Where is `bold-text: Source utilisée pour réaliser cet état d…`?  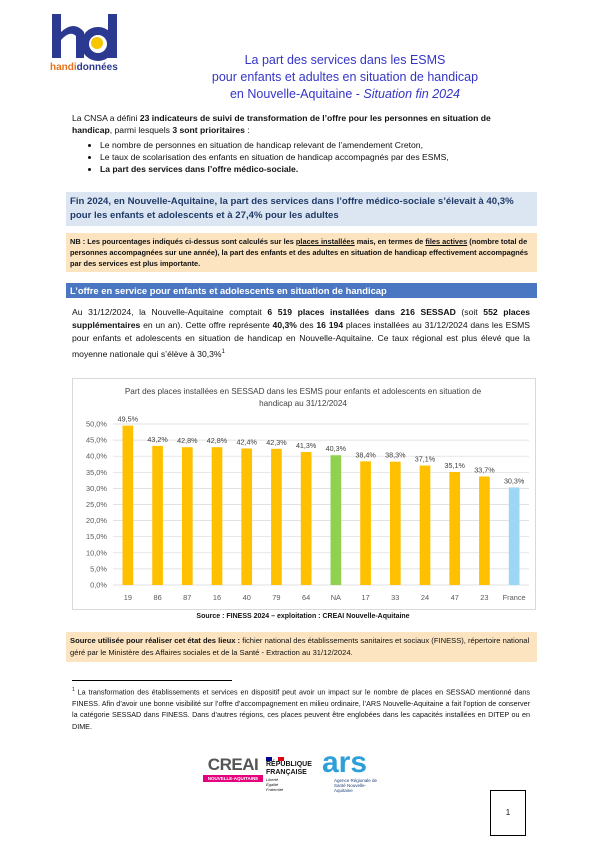
bold-text: Source utilisée pour réaliser cet état d… is located at coordinates (155, 640).